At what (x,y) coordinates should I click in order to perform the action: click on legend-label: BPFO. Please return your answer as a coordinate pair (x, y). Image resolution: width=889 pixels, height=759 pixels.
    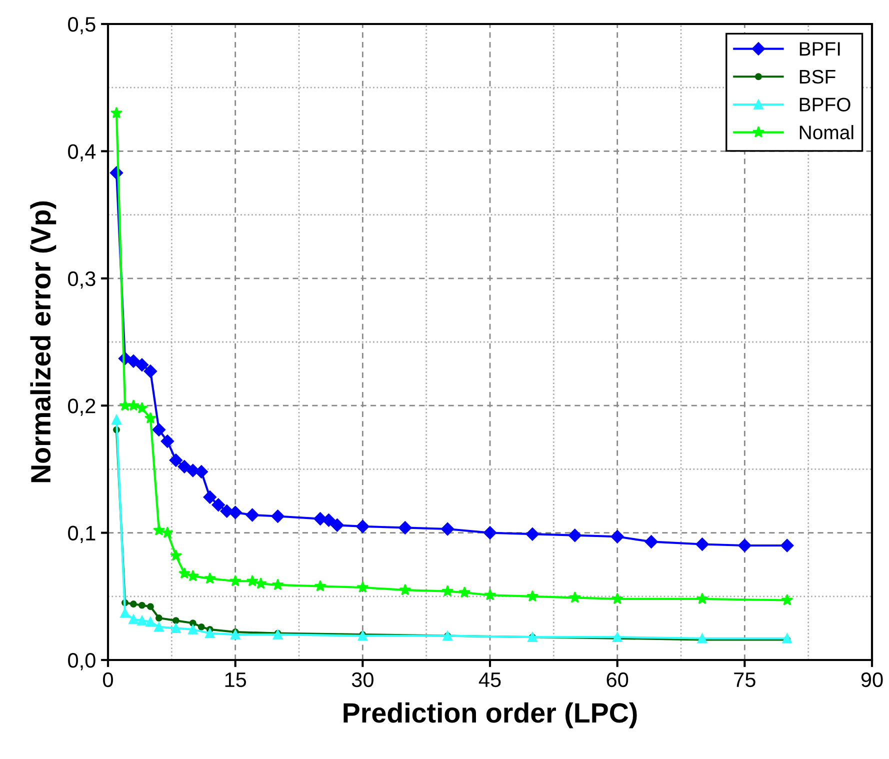
    Looking at the image, I should click on (825, 105).